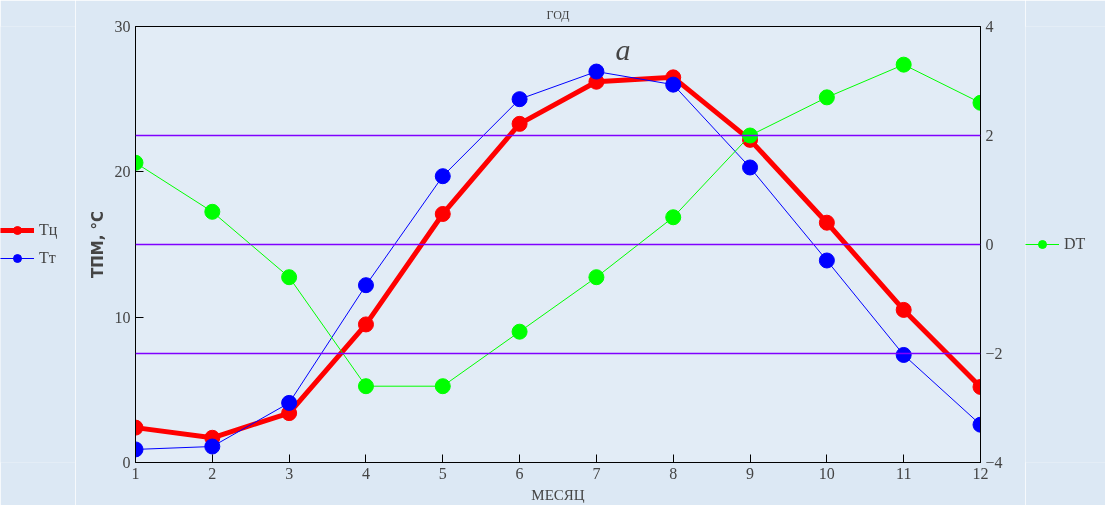 Image resolution: width=1106 pixels, height=515 pixels. What do you see at coordinates (989, 26) in the screenshot?
I see `y2-tick-label: 4` at bounding box center [989, 26].